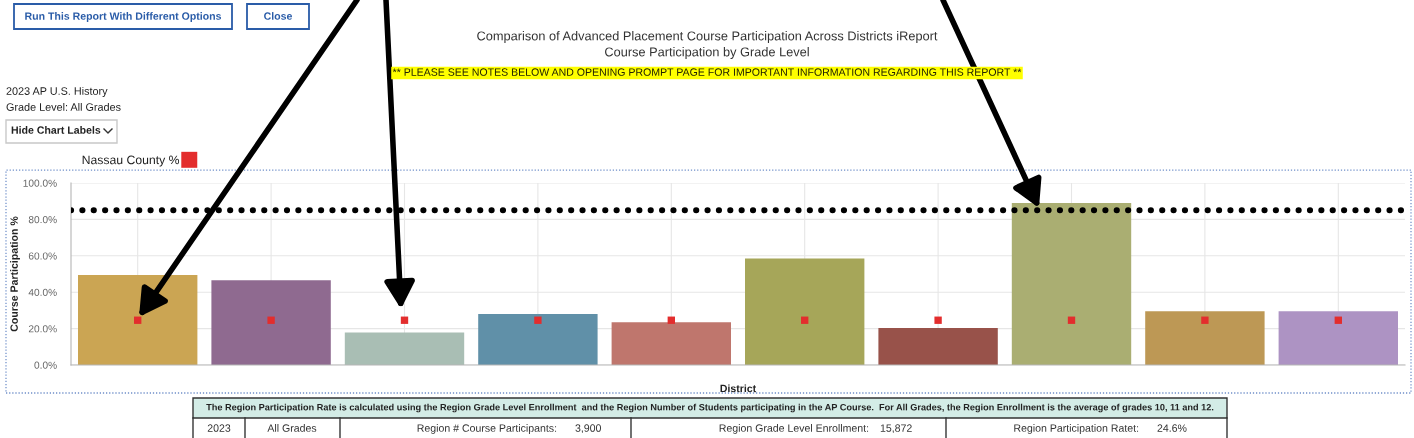  Describe the element at coordinates (219, 428) in the screenshot. I see `text: 2023` at that location.